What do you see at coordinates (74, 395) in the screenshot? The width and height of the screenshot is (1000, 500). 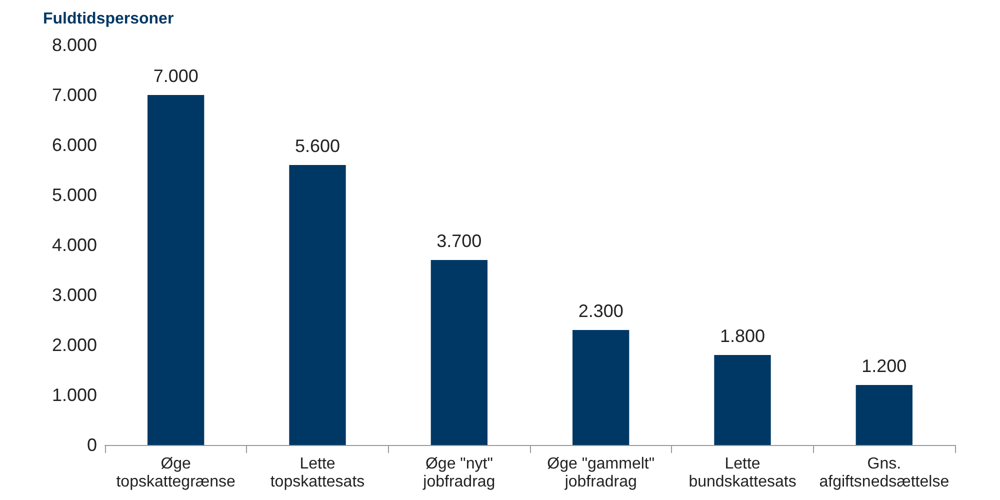 I see `y-tick-label: 1.000` at bounding box center [74, 395].